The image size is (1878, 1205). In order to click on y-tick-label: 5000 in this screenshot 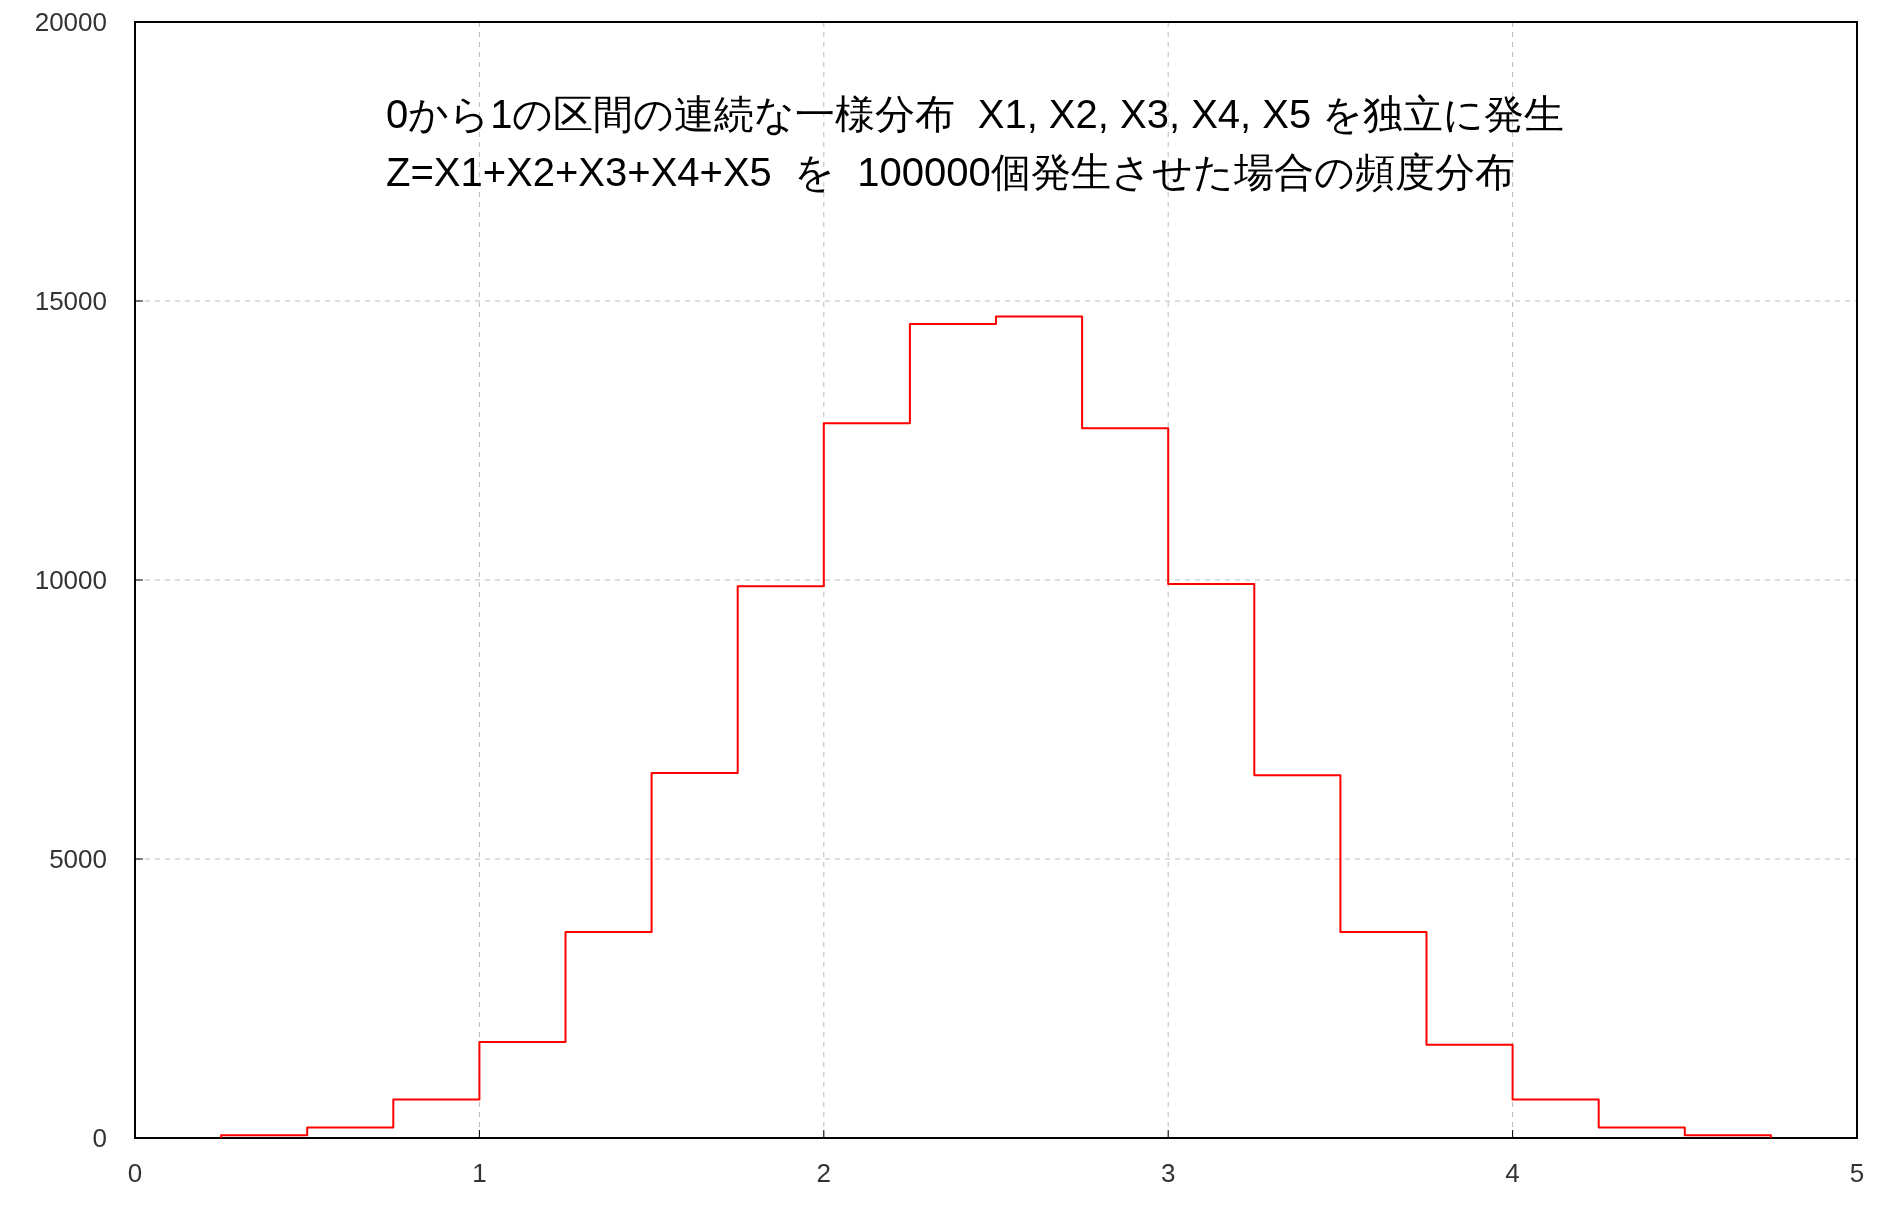, I will do `click(78, 859)`.